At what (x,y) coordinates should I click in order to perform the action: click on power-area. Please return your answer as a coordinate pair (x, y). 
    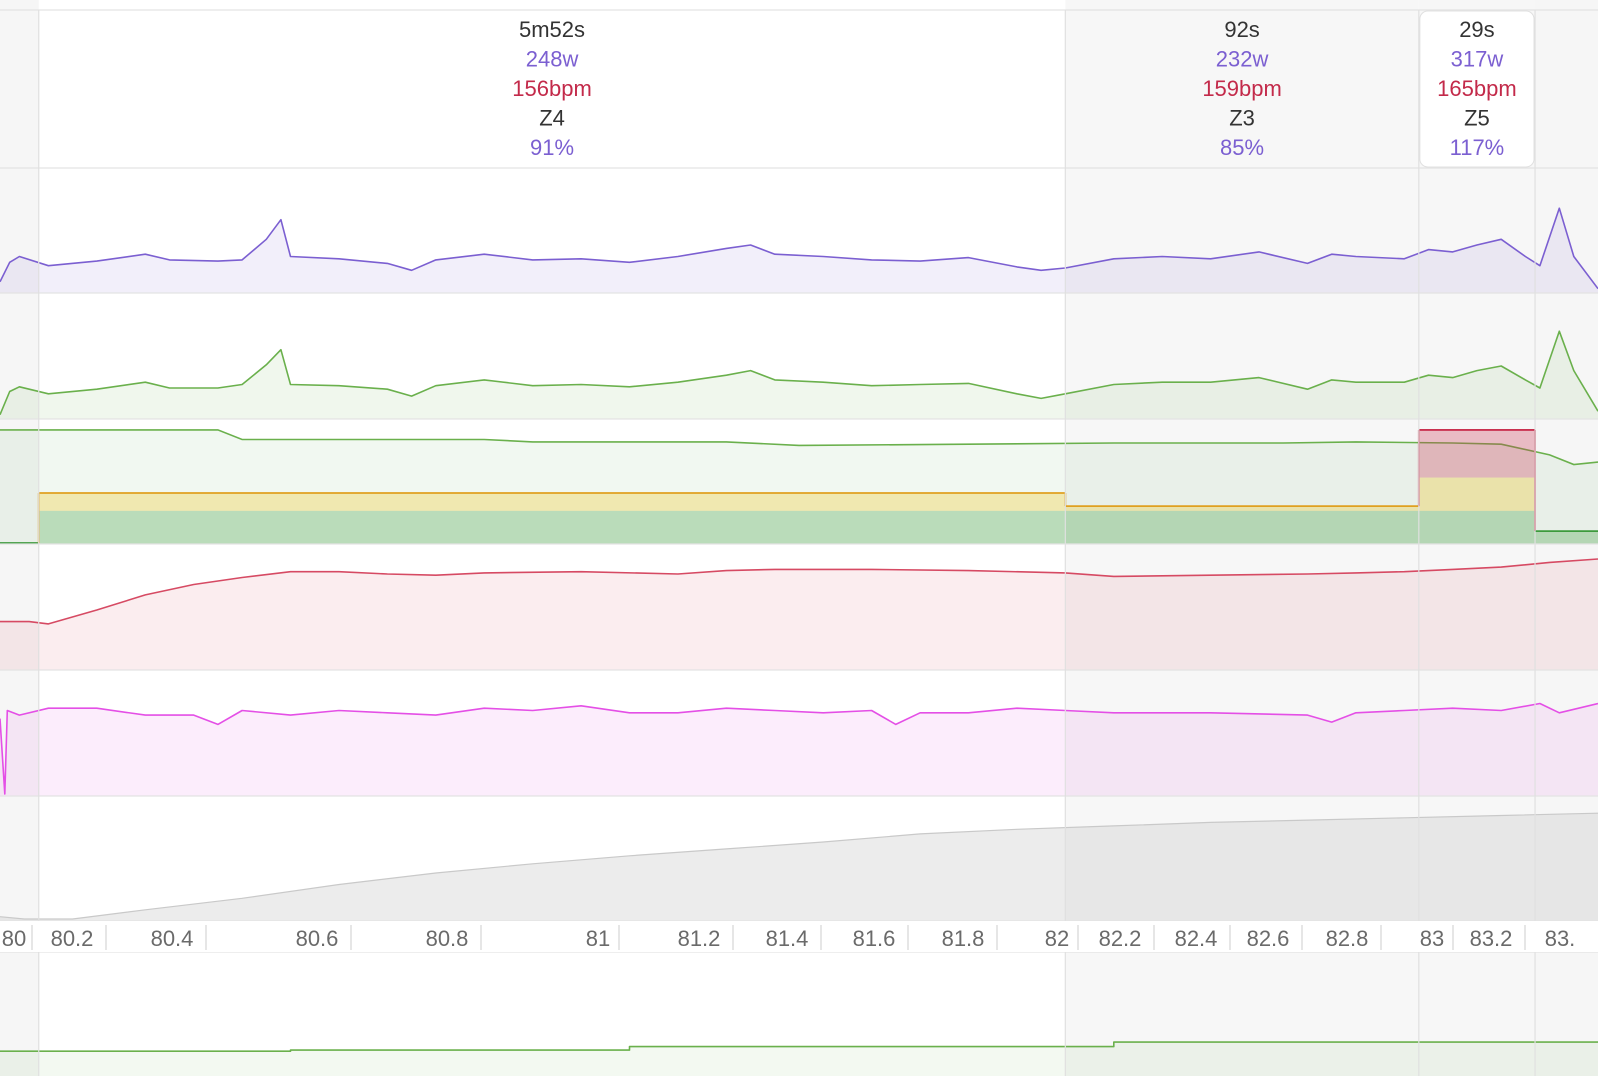
    Looking at the image, I should click on (799, 250).